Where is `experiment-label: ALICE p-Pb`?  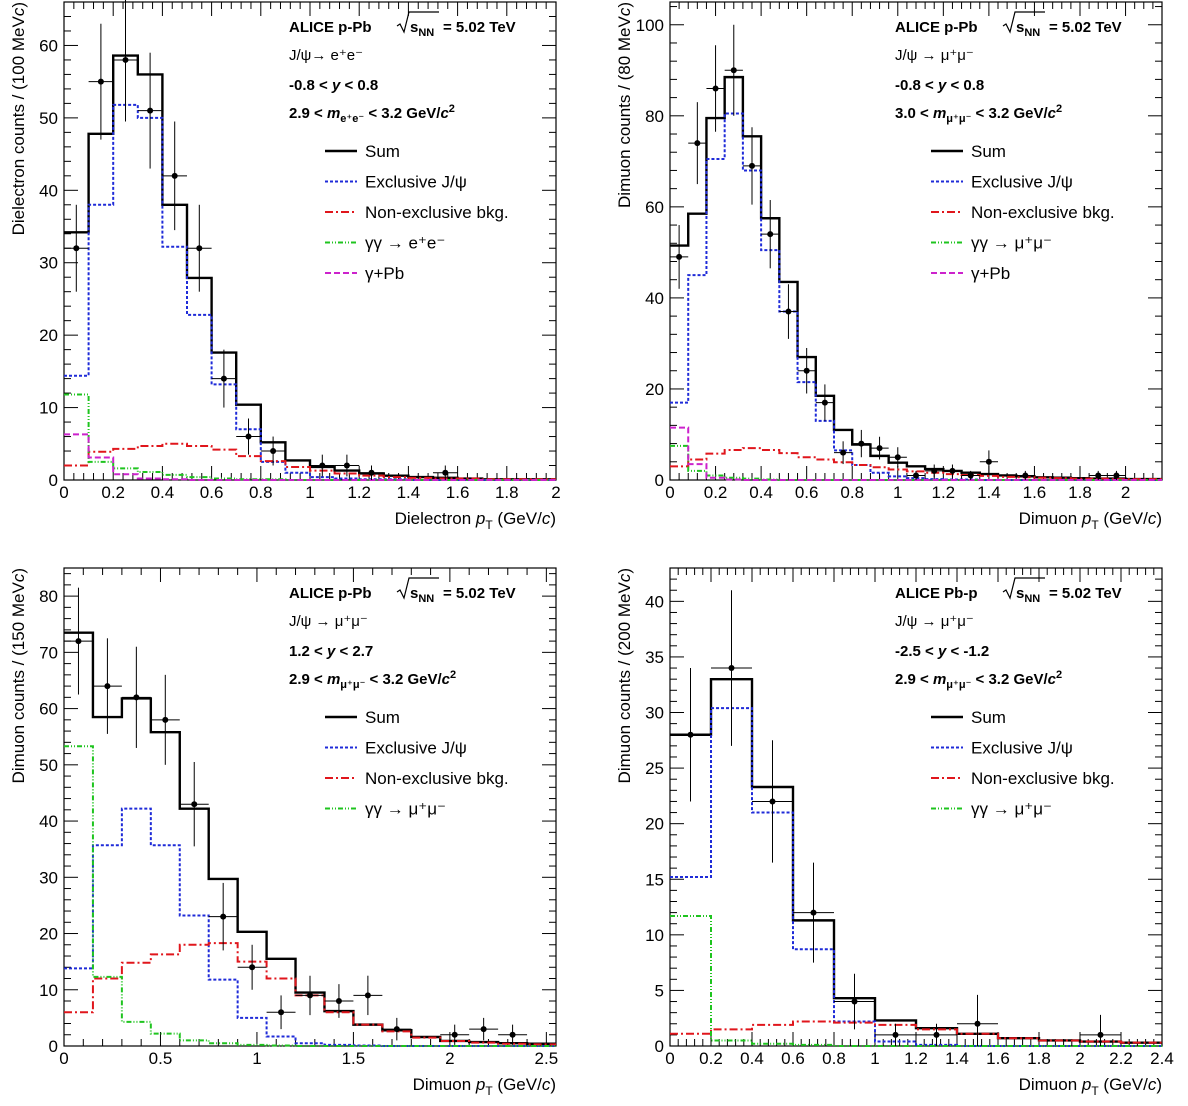 experiment-label: ALICE p-Pb is located at coordinates (936, 27).